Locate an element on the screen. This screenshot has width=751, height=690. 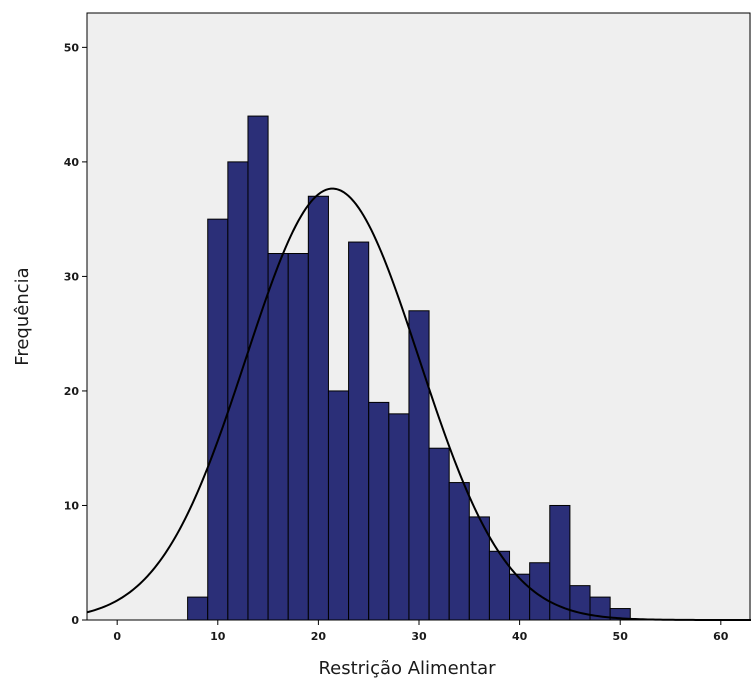
y-tick-label: 20 is located at coordinates (72, 391).